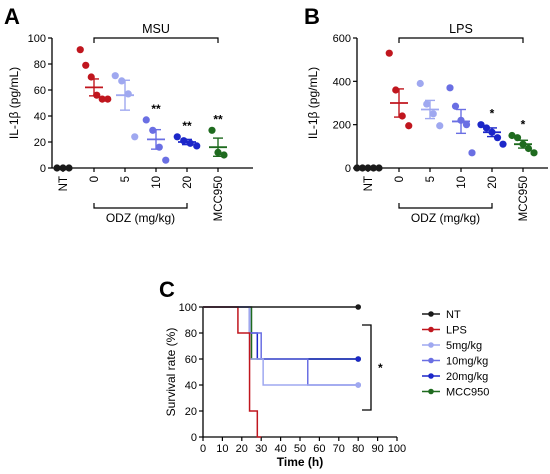  I want to click on x-category-label: MCC950, so click(524, 198).